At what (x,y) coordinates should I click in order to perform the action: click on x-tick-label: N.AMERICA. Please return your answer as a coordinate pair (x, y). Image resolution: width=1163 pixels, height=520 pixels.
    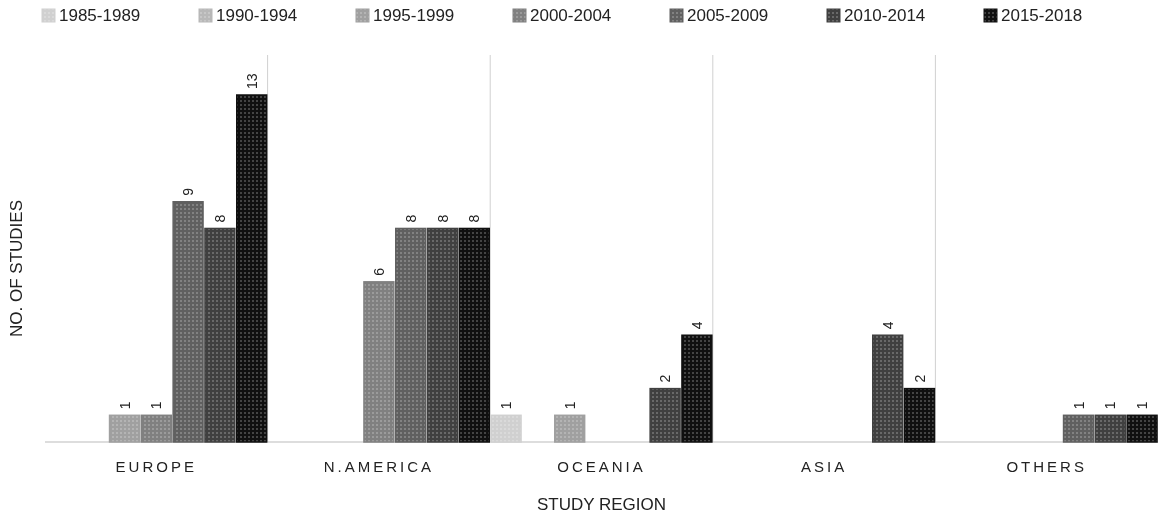
    Looking at the image, I should click on (379, 466).